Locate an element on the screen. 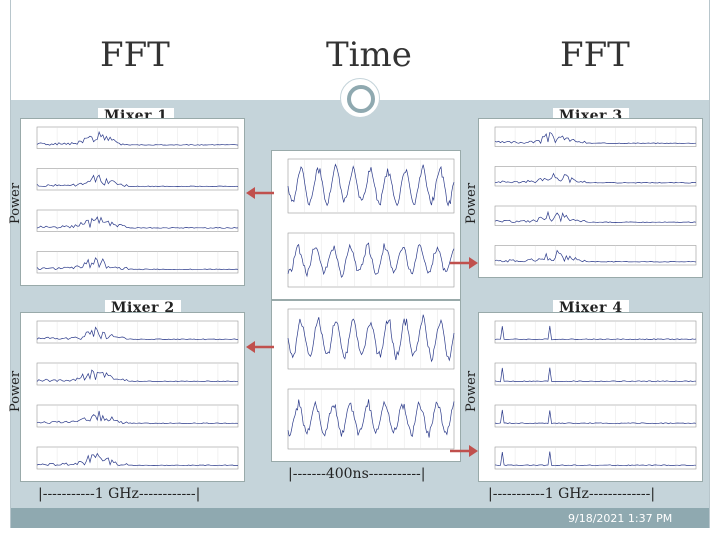 This screenshot has width=720, height=540. heading-fft-right: FFT is located at coordinates (595, 55).